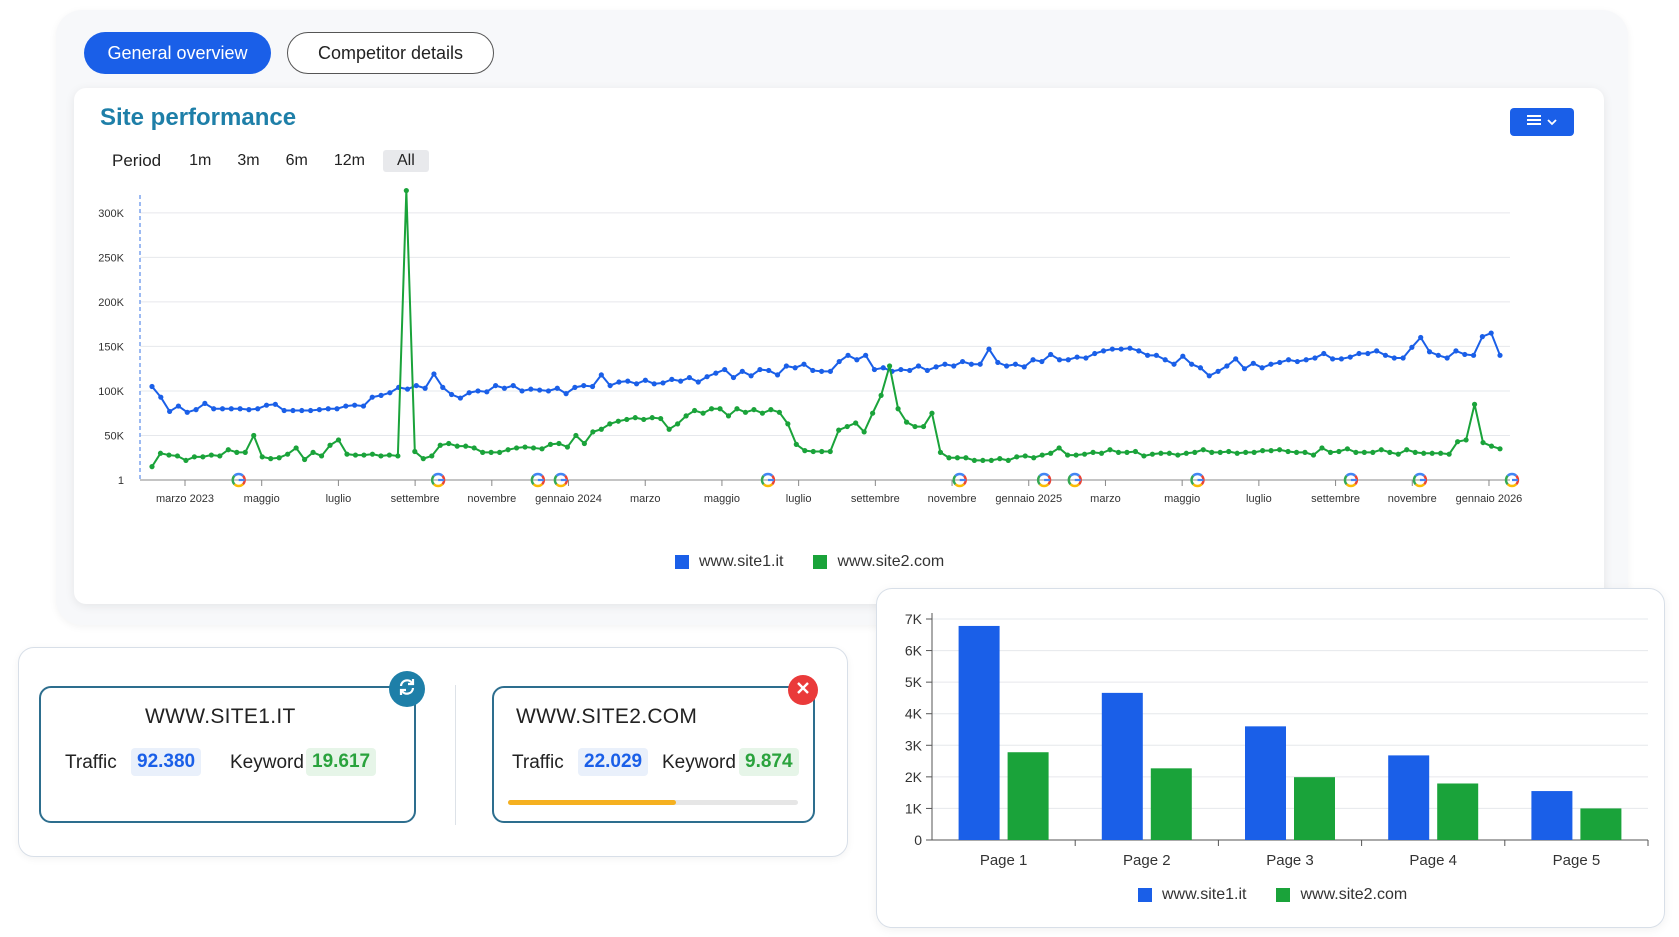 Image resolution: width=1679 pixels, height=937 pixels. I want to click on bar-legend-swatch-site2, so click(1283, 895).